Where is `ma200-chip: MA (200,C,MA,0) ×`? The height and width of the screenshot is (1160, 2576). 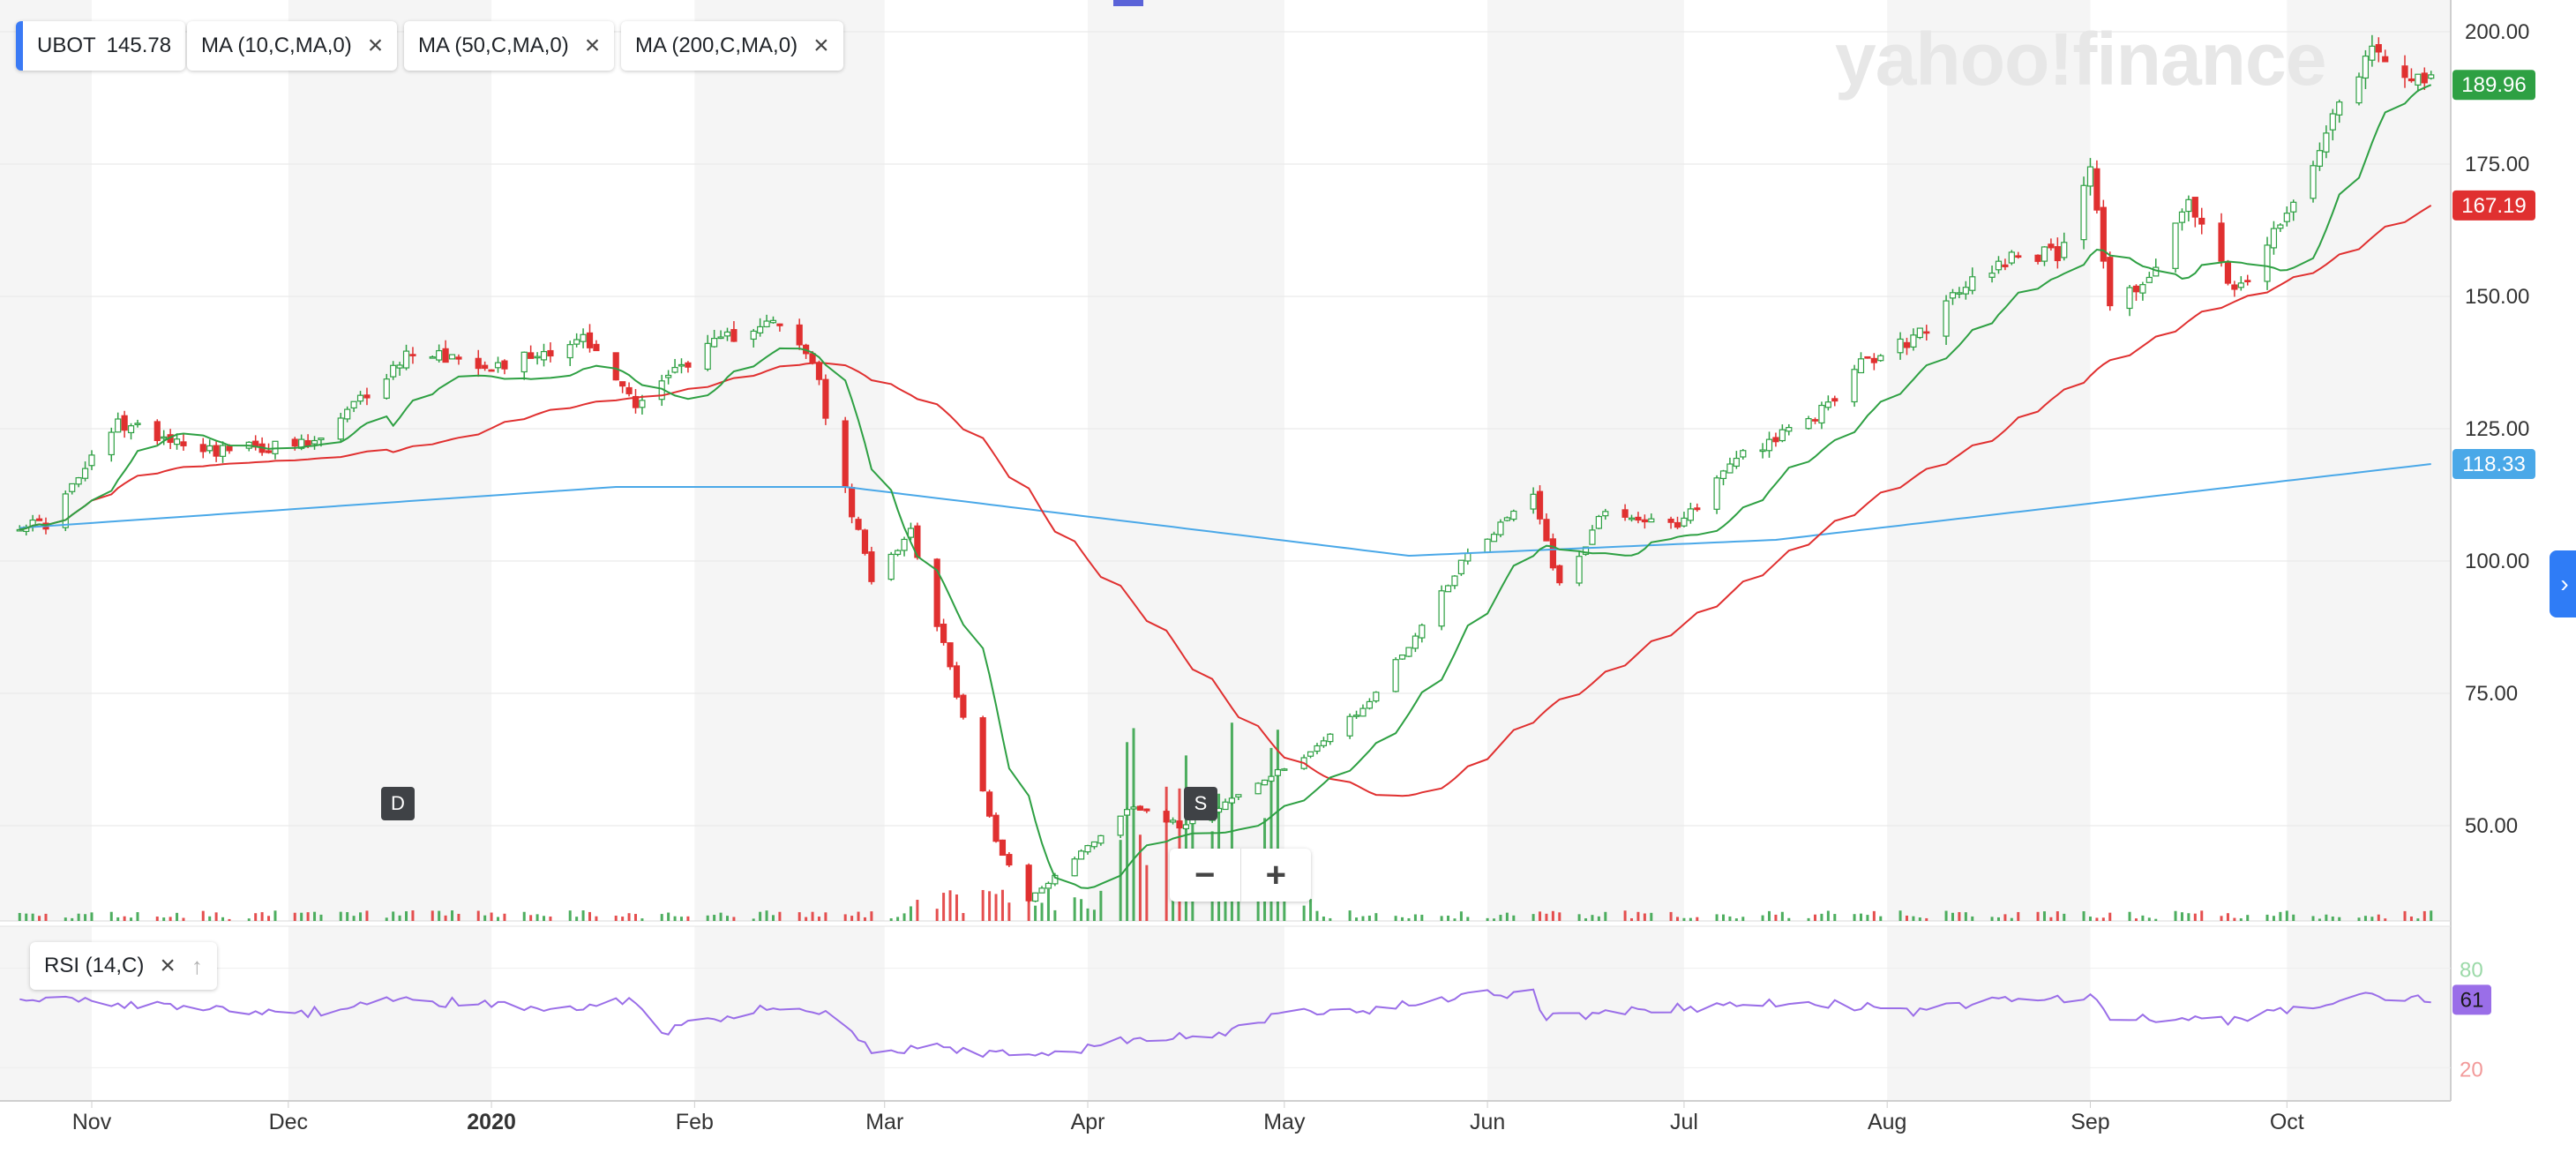
ma200-chip: MA (200,C,MA,0) × is located at coordinates (732, 46).